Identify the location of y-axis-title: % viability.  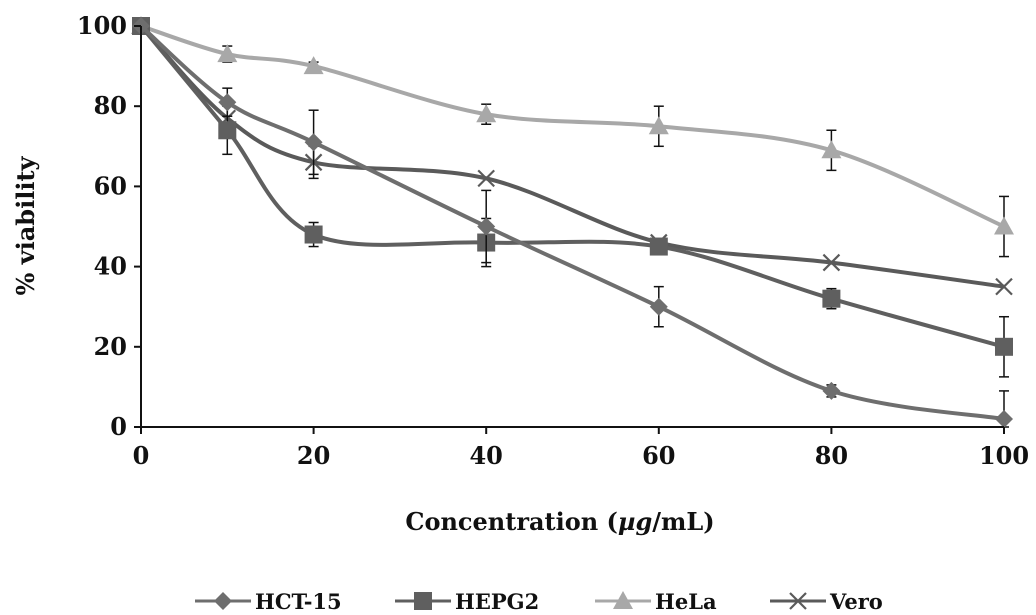
(25, 225).